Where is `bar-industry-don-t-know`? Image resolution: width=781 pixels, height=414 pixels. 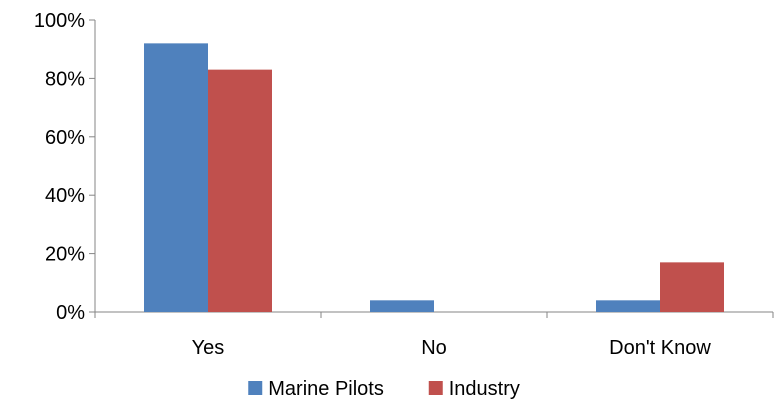 bar-industry-don-t-know is located at coordinates (692, 287).